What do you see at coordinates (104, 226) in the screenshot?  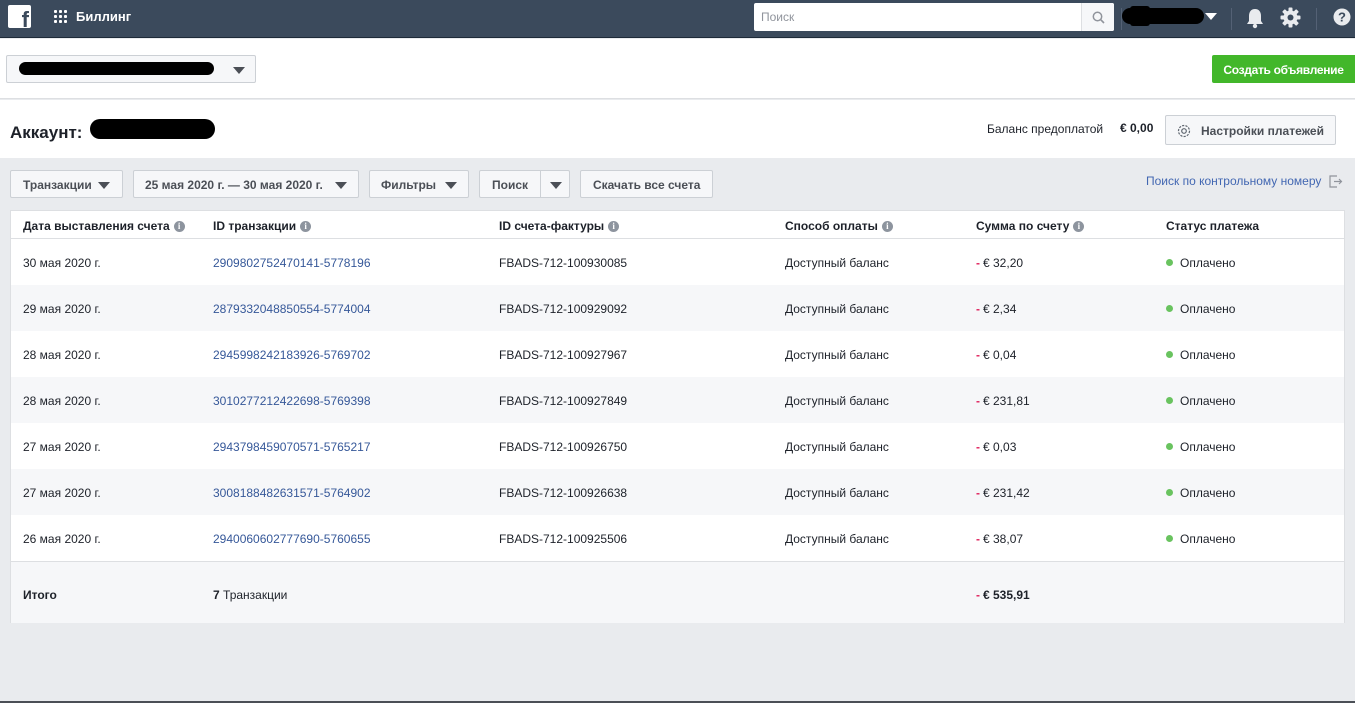 I see `column-header-date: Дата выставления счета i` at bounding box center [104, 226].